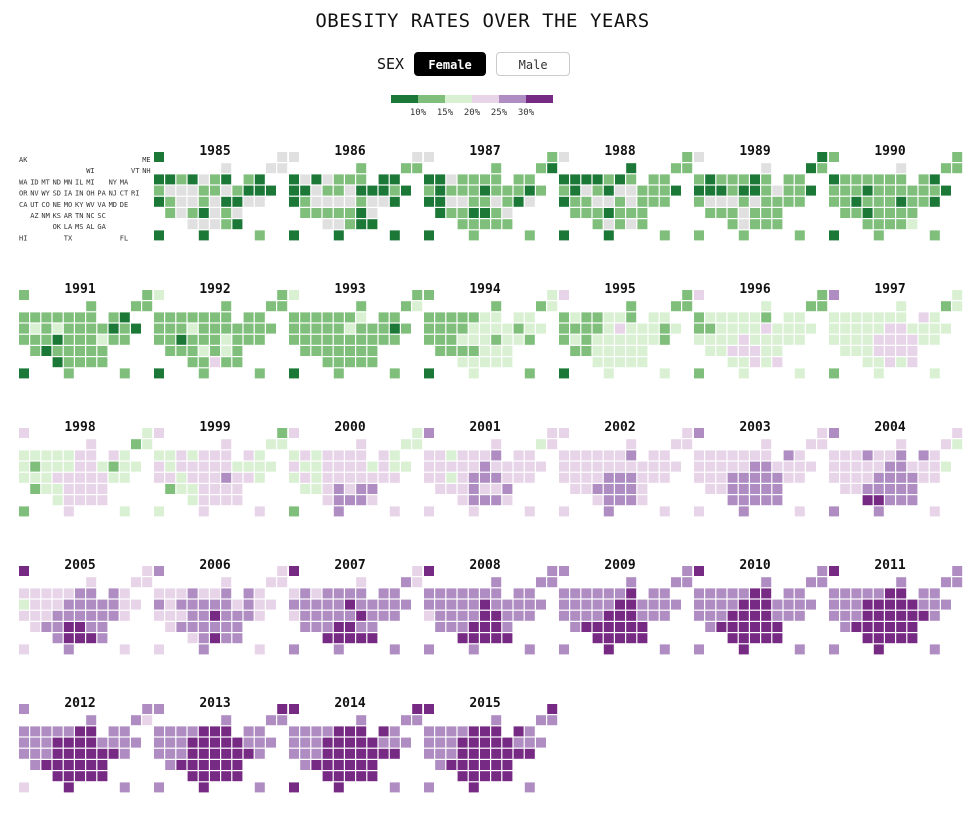 The image size is (965, 817). What do you see at coordinates (23, 238) in the screenshot?
I see `state-key-label: HI` at bounding box center [23, 238].